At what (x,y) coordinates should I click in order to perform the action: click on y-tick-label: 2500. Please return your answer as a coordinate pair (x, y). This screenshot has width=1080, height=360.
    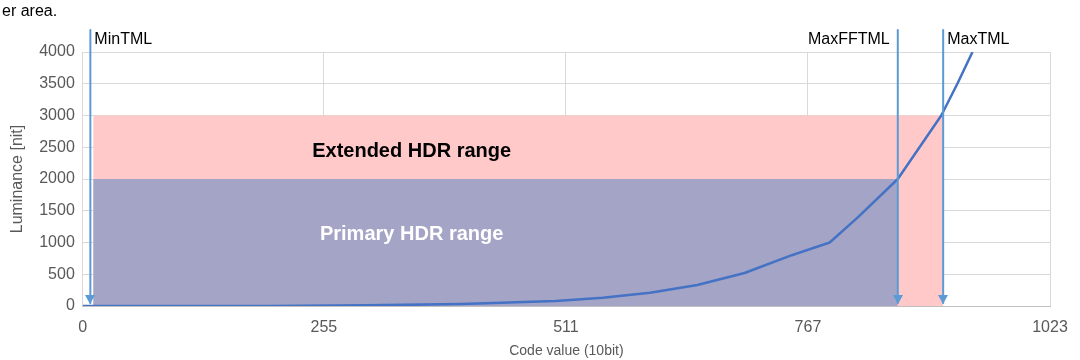
    Looking at the image, I should click on (57, 146).